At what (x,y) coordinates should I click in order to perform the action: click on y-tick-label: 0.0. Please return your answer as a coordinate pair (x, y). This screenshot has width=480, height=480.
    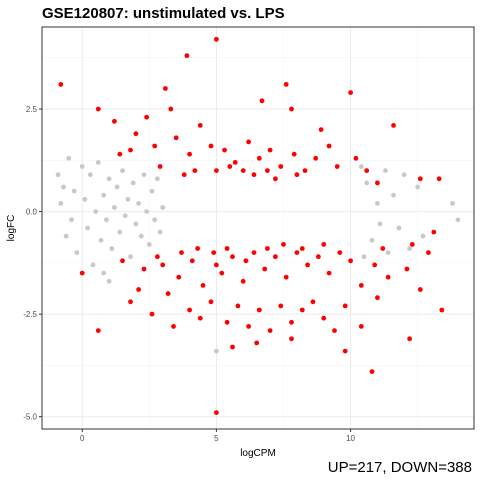
    Looking at the image, I should click on (32, 212).